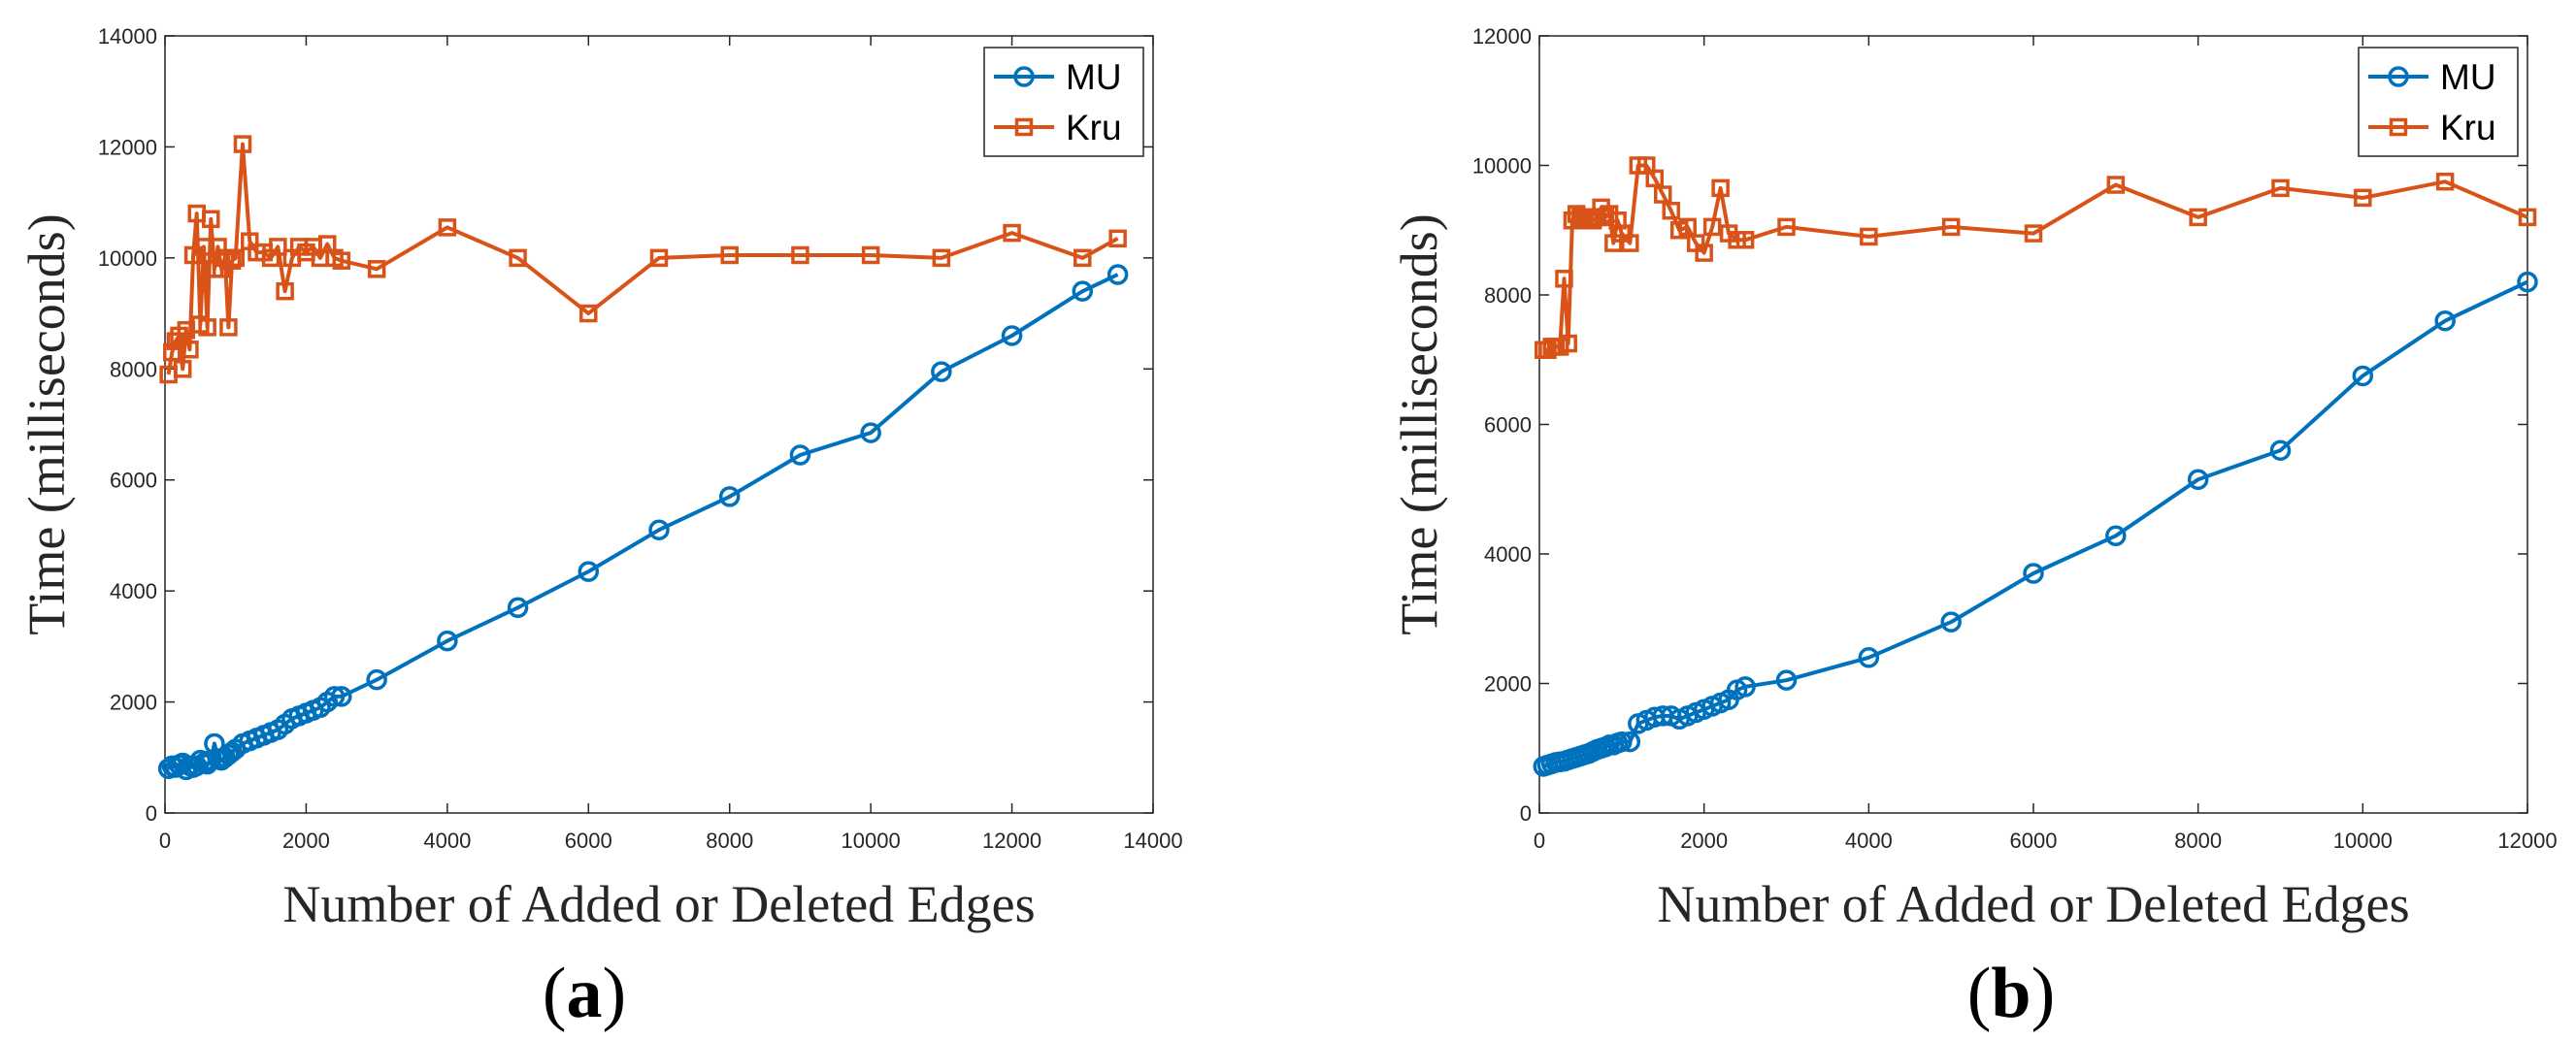 This screenshot has width=2576, height=1040. I want to click on series-line-kru, so click(2035, 257).